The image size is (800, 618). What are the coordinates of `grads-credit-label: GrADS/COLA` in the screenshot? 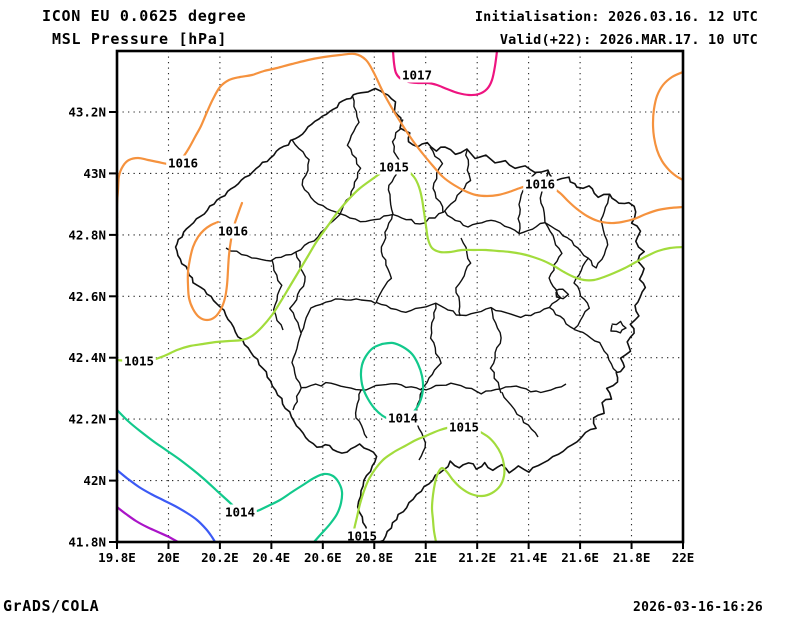 It's located at (51, 606).